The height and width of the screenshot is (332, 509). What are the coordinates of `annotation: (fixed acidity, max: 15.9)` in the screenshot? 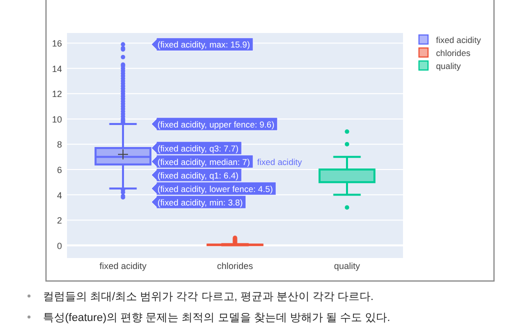 It's located at (203, 45).